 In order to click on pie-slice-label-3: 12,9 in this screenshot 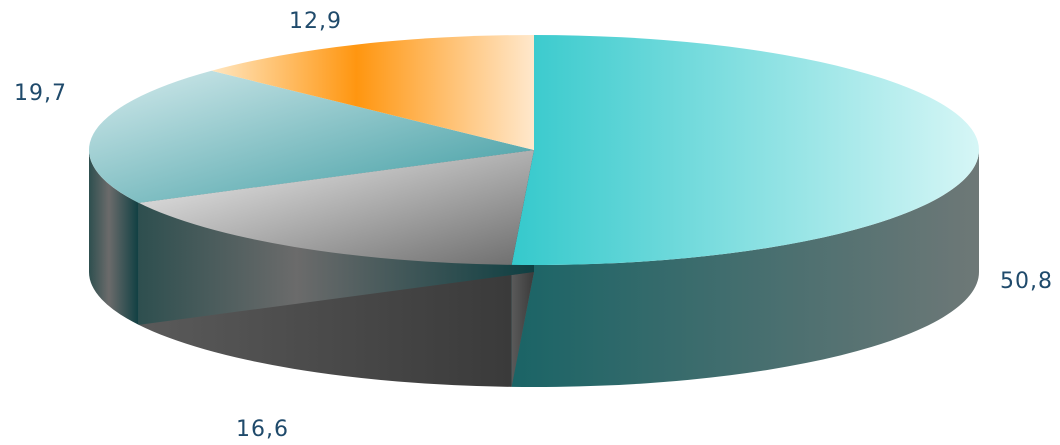, I will do `click(315, 21)`.